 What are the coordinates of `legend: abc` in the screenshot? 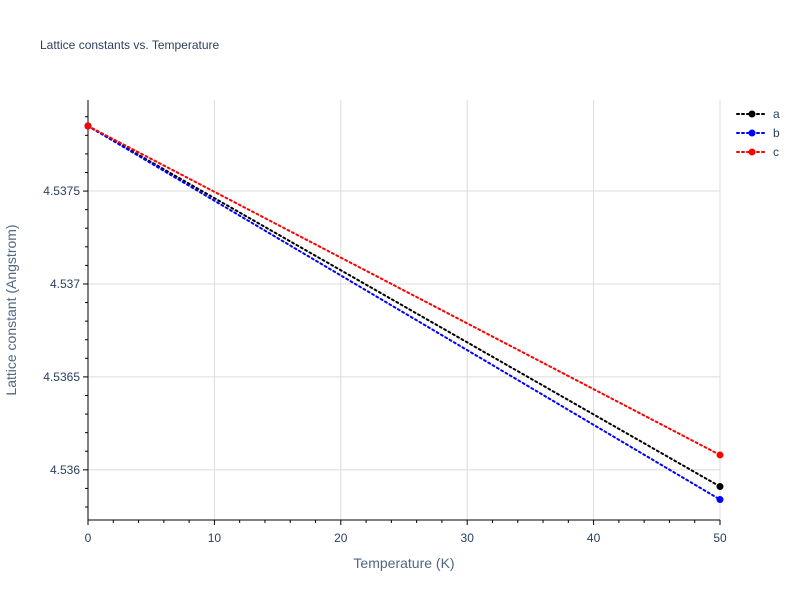 It's located at (758, 133).